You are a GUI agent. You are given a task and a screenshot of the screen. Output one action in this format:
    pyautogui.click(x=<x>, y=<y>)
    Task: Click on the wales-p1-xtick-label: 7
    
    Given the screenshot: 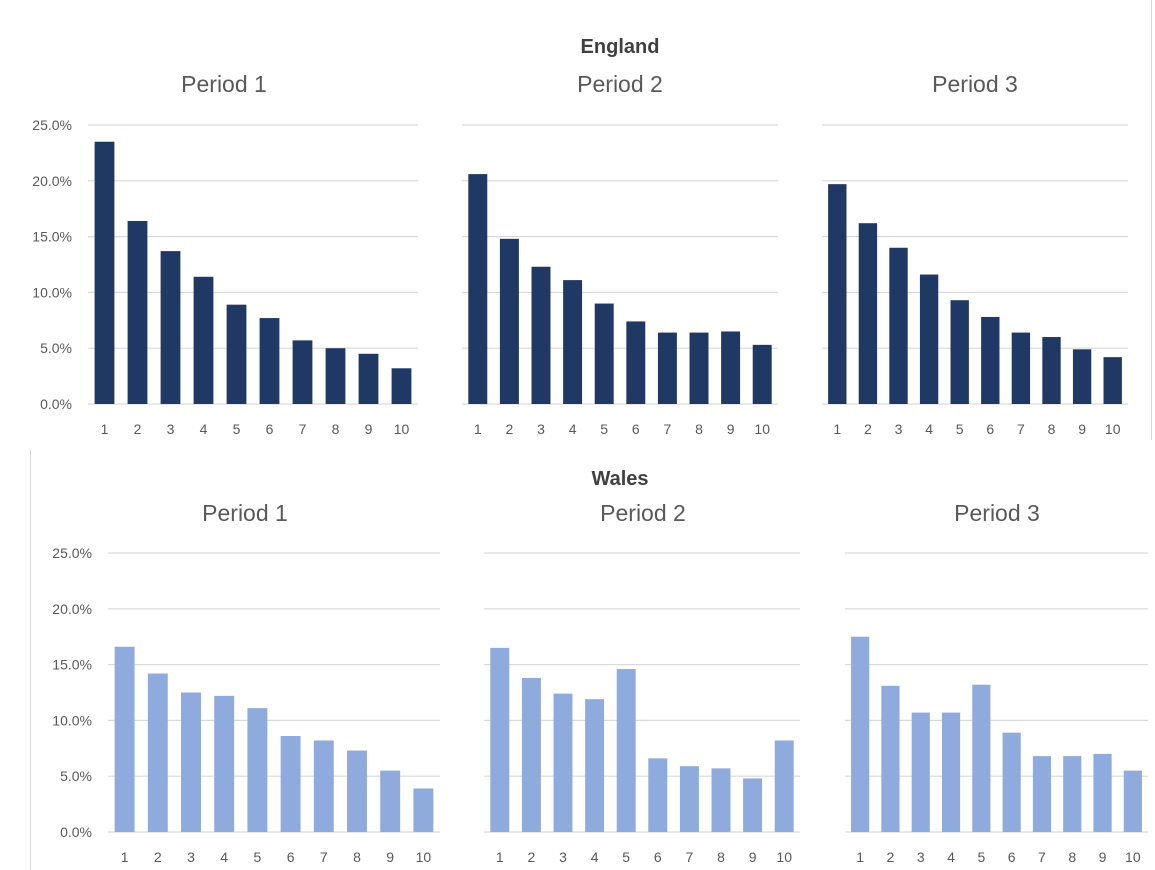 What is the action you would take?
    pyautogui.click(x=324, y=857)
    